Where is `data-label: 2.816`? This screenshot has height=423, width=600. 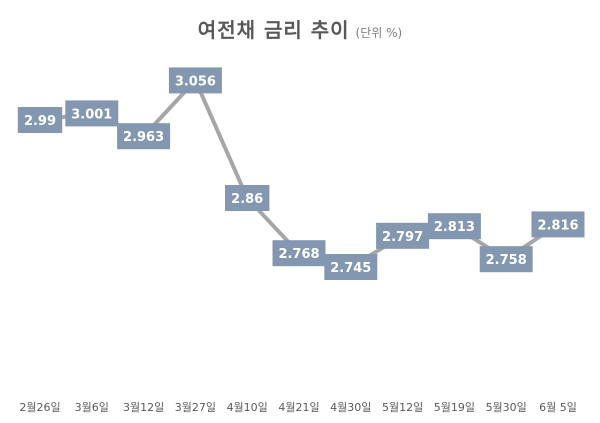 data-label: 2.816 is located at coordinates (557, 225).